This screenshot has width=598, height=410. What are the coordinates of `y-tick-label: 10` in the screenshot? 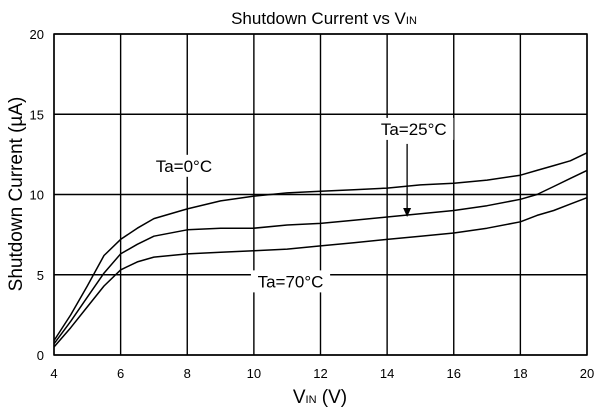 It's located at (37, 195).